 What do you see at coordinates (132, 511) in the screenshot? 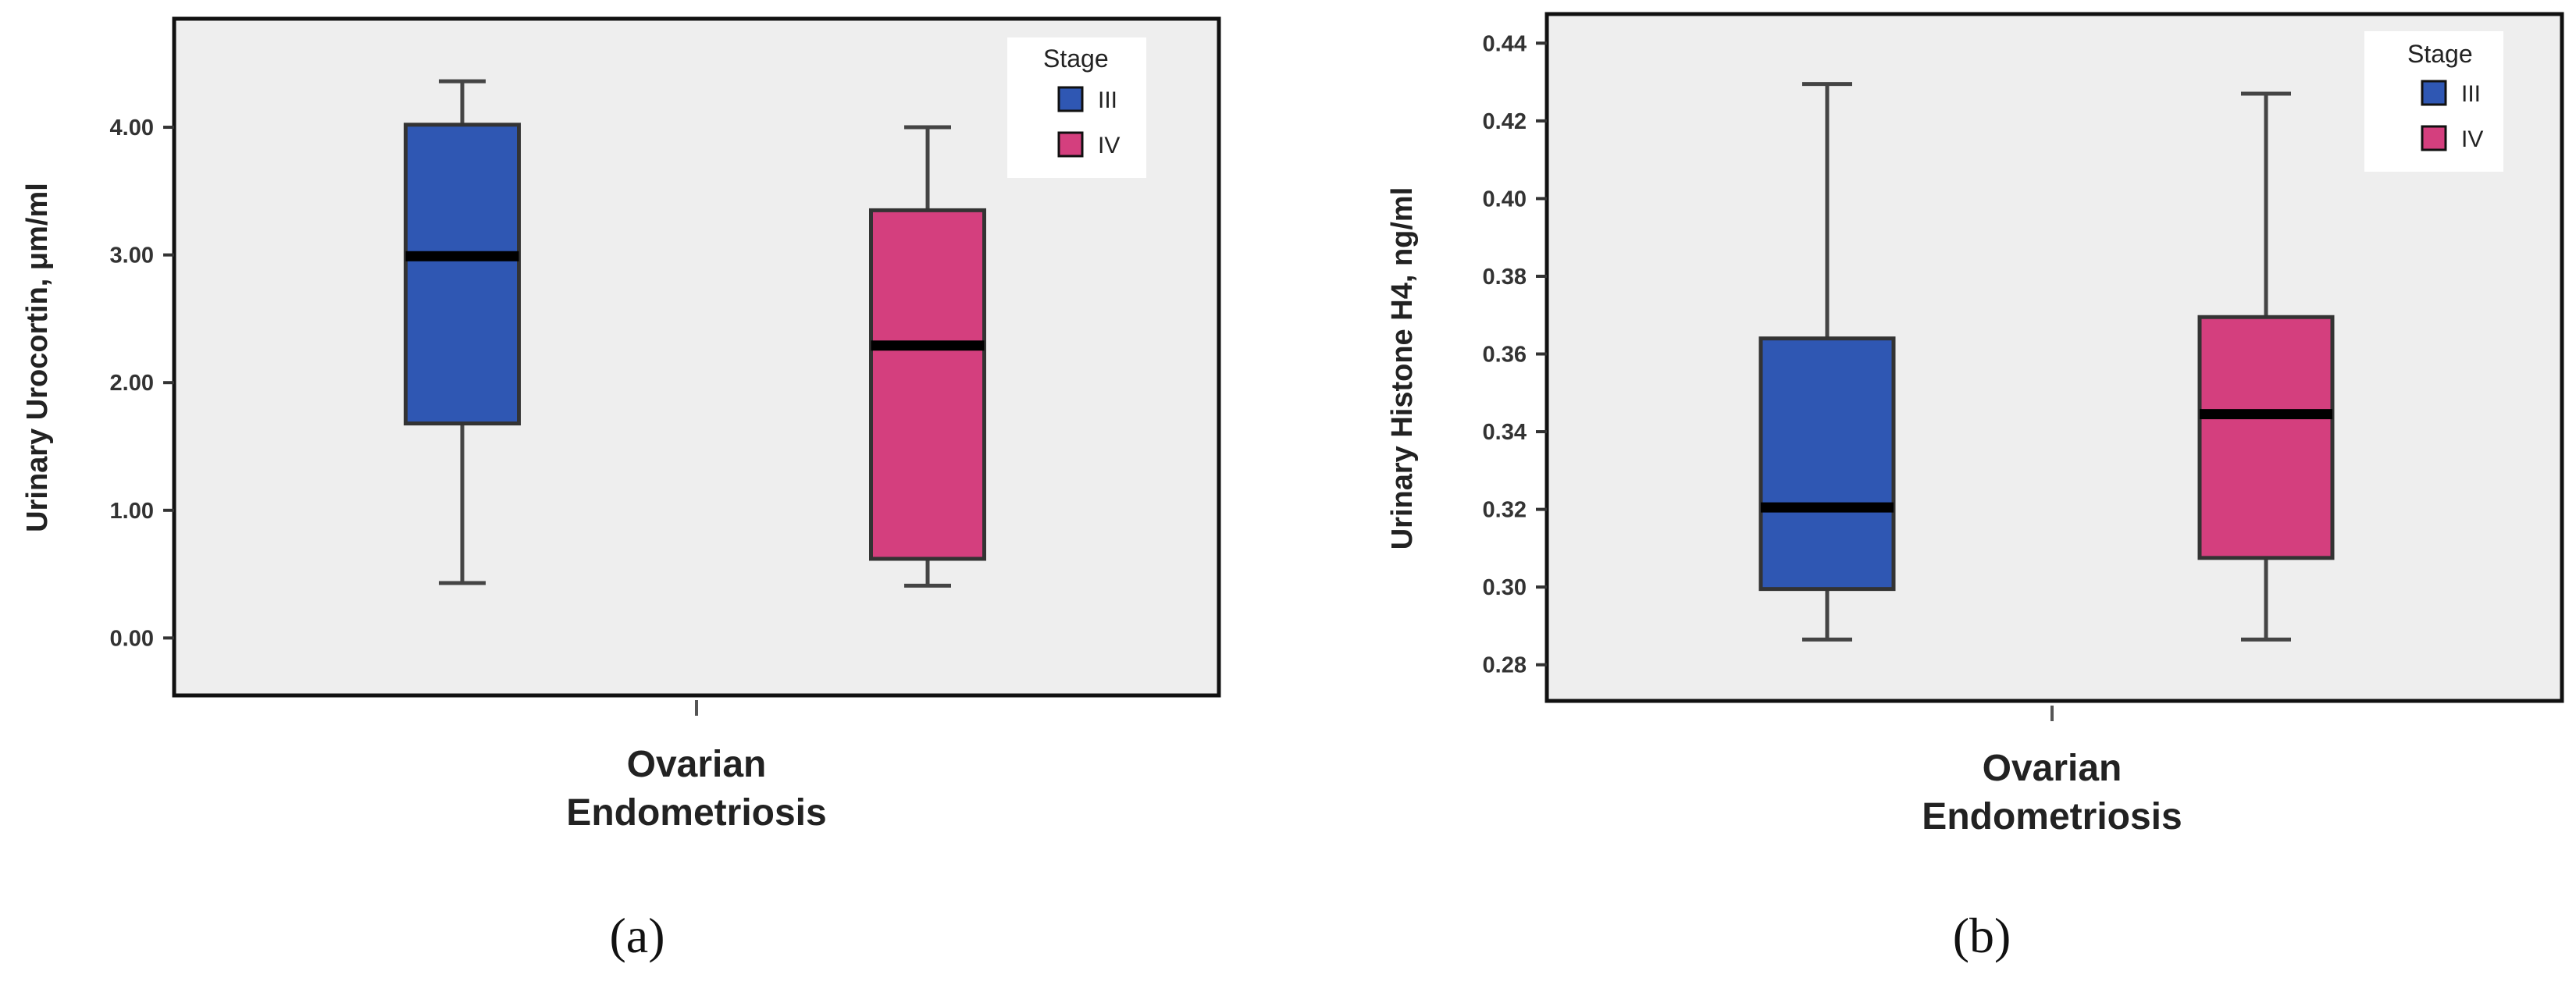
I see `y-tick-label: 1.00` at bounding box center [132, 511].